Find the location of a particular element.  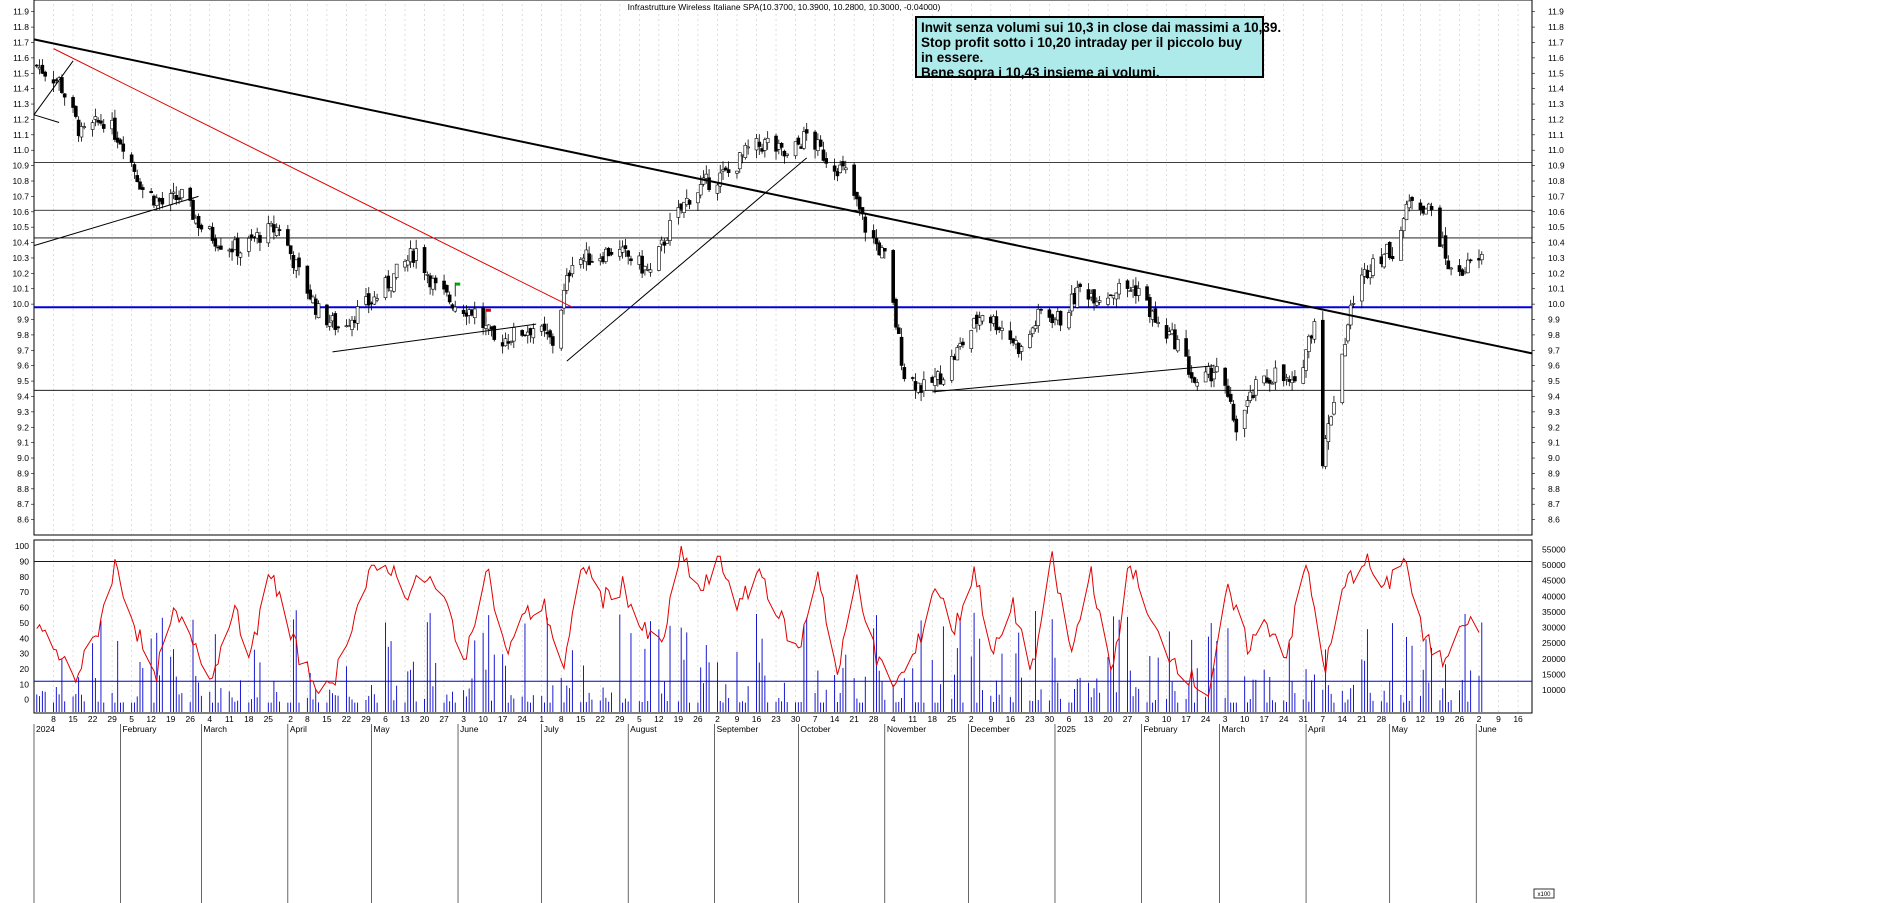

x-tick-label: 27 is located at coordinates (1128, 719).